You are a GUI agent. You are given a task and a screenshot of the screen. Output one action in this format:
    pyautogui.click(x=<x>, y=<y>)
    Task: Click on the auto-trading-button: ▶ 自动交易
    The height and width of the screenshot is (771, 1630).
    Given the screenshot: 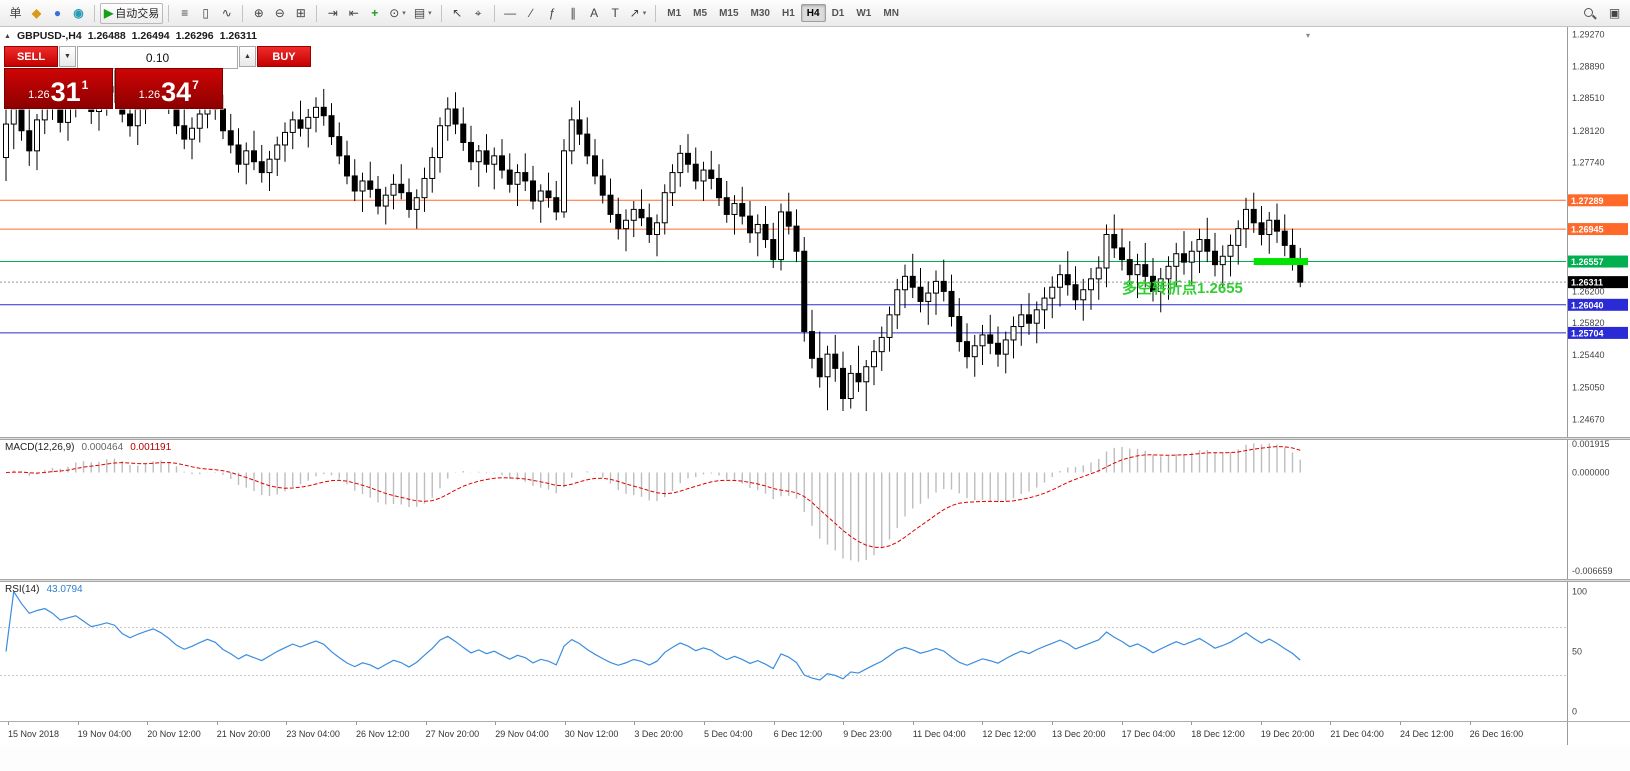 What is the action you would take?
    pyautogui.click(x=132, y=13)
    